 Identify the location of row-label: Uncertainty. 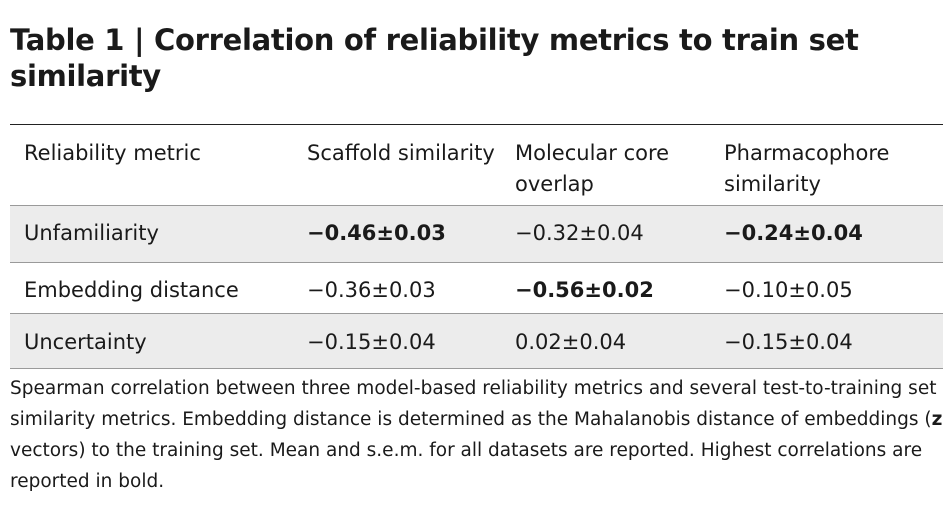
(85, 342).